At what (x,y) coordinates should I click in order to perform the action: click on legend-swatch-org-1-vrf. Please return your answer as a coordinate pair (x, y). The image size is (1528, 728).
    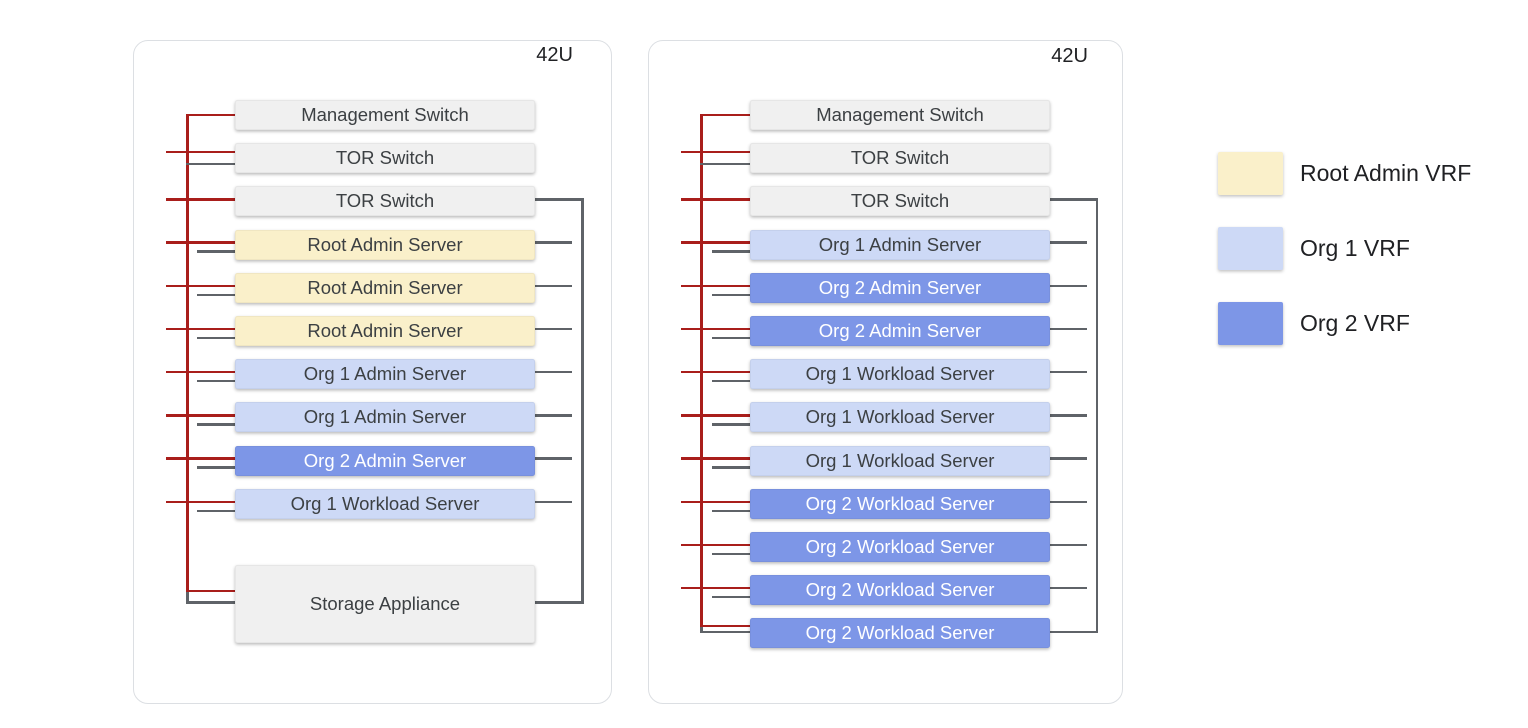
    Looking at the image, I should click on (1250, 248).